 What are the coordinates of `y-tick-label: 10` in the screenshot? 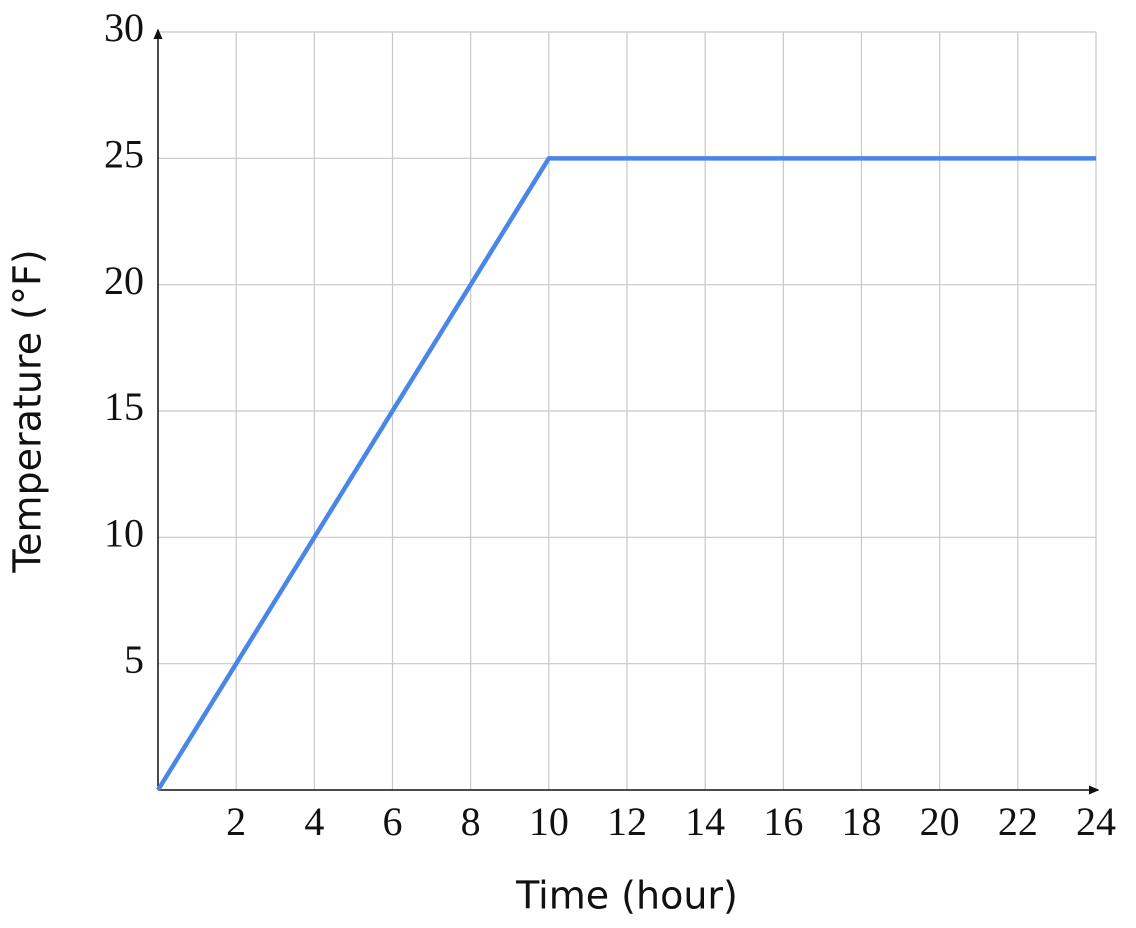 It's located at (124, 533).